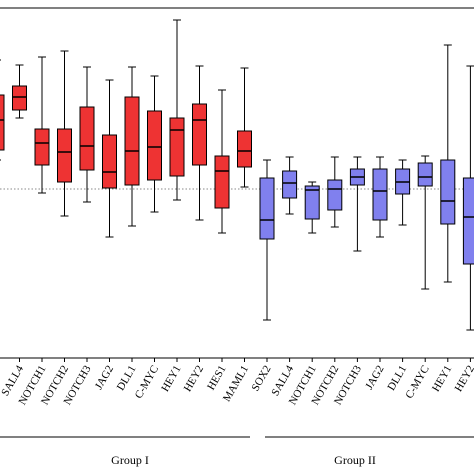 The image size is (474, 474). What do you see at coordinates (217, 378) in the screenshot?
I see `x-tick-label: HES1` at bounding box center [217, 378].